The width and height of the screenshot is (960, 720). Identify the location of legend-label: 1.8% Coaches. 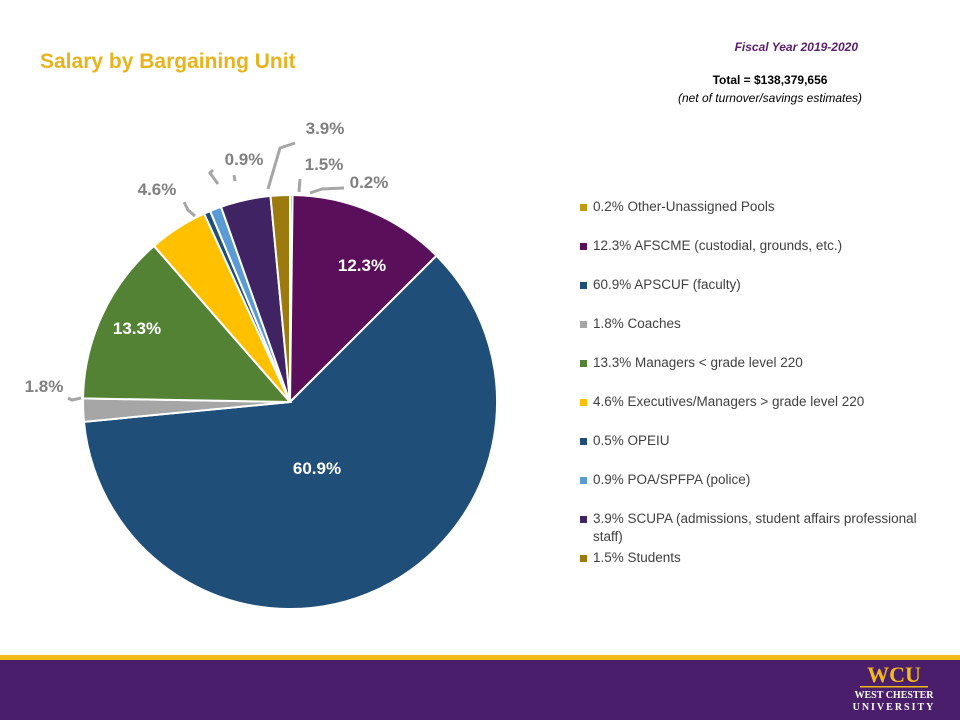
(637, 323).